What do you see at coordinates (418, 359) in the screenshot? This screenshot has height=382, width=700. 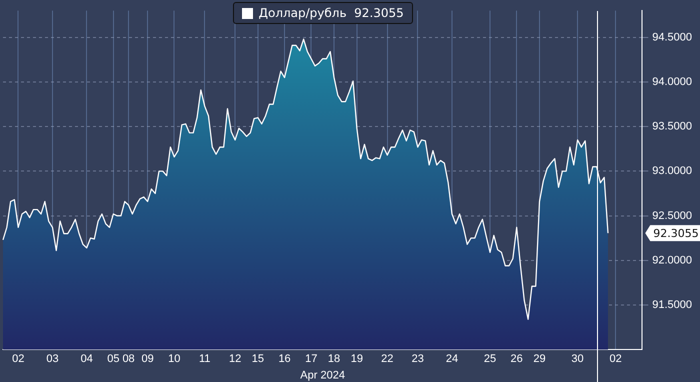 I see `x-tick-label: 23` at bounding box center [418, 359].